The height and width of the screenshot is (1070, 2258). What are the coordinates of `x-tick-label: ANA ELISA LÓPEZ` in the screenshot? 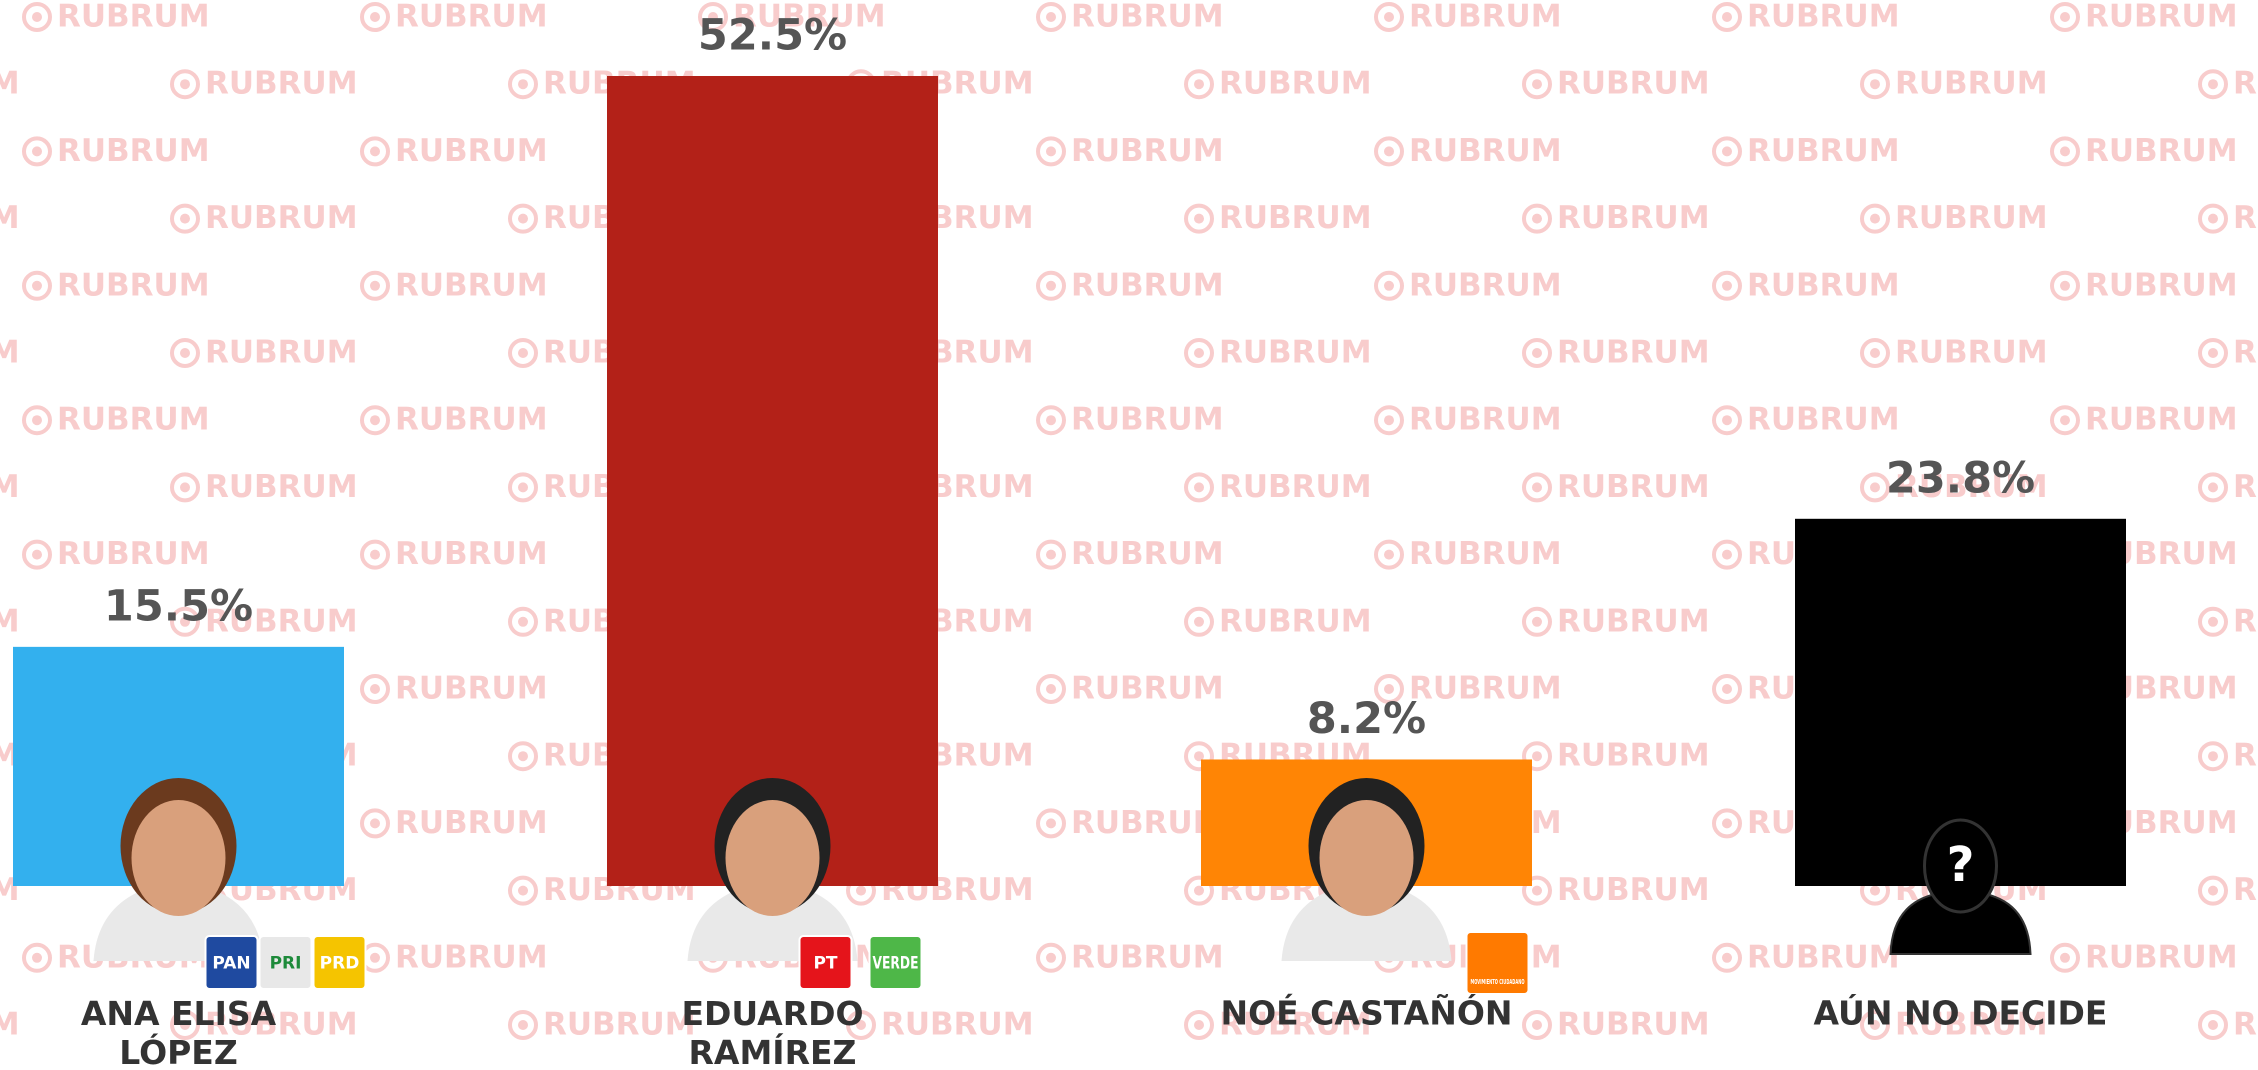 It's located at (179, 1032).